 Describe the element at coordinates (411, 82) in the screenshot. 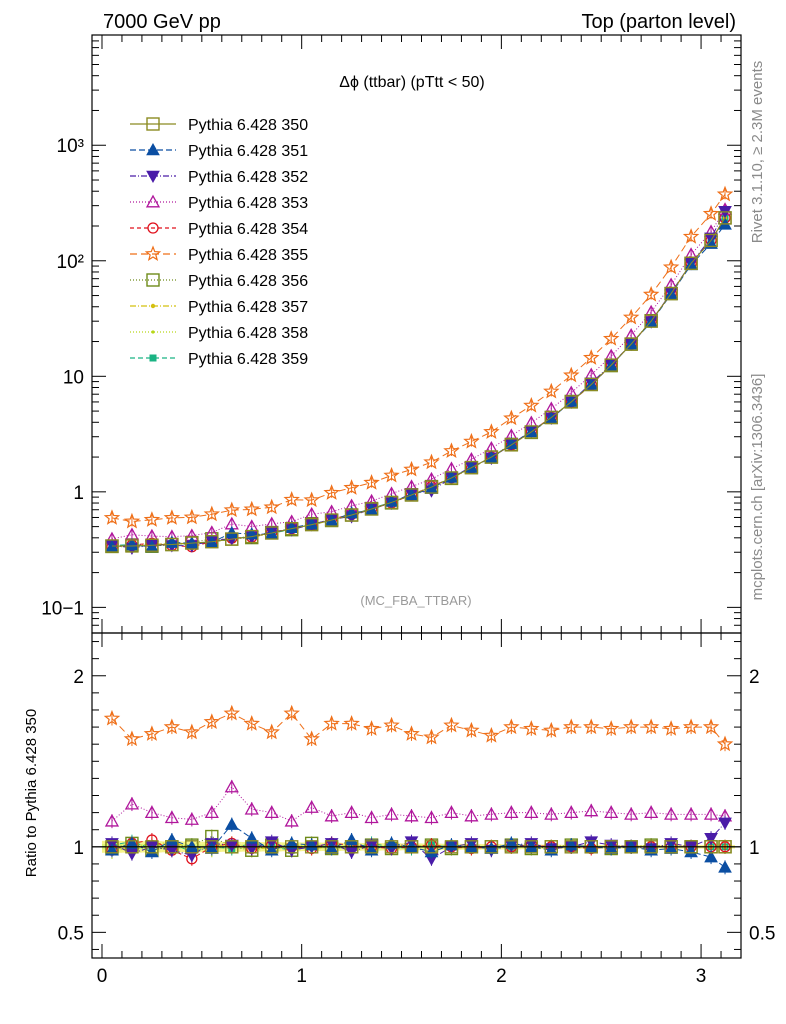

I see `plot-title: Δϕ (ttbar) (pTtt < 50)` at that location.